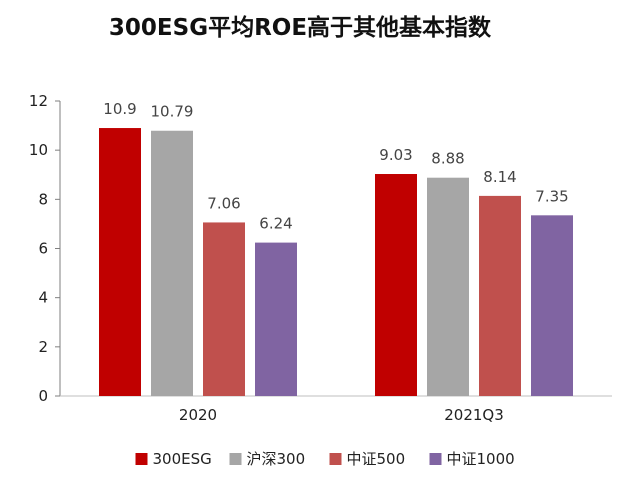 The height and width of the screenshot is (490, 640). Describe the element at coordinates (43, 396) in the screenshot. I see `y-tick-label: 0` at that location.